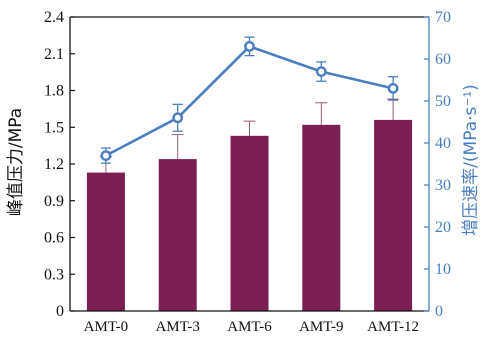 This screenshot has height=337, width=491. I want to click on right-axis-ticks: 0 10 20 30 40 50 60 70, so click(437, 164).